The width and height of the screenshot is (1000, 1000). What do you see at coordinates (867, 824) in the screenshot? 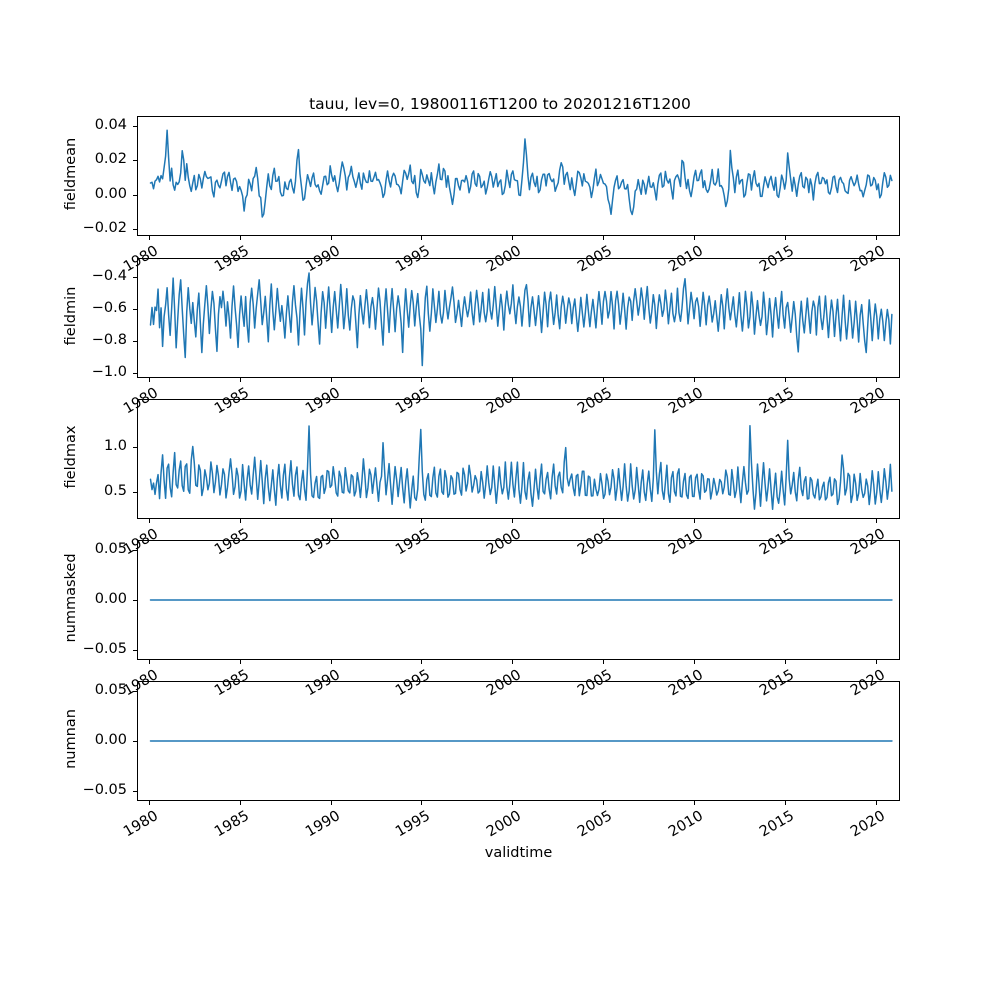
I see `x-tick-label: 2020` at bounding box center [867, 824].